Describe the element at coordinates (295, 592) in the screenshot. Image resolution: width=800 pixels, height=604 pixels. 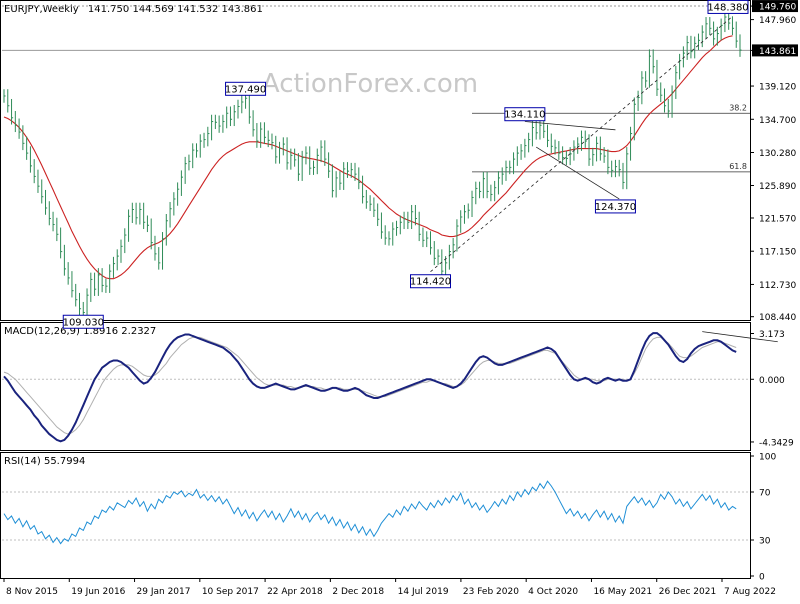
I see `x-axis-label: 22 Apr 2018` at that location.